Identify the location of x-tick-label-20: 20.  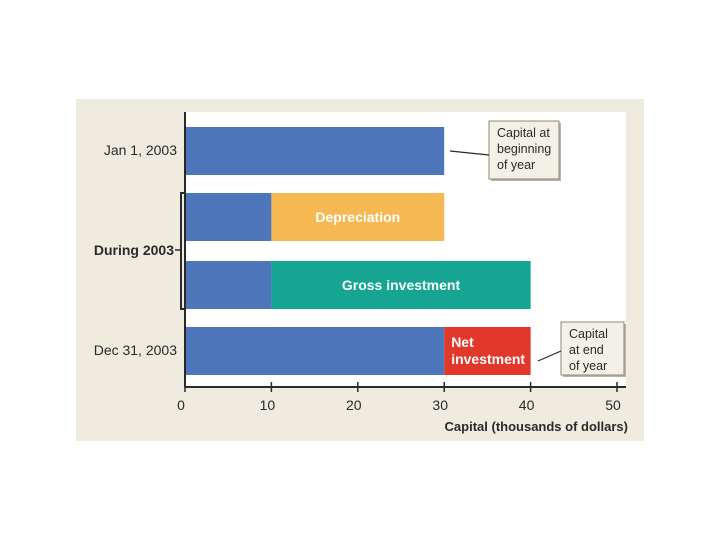
(354, 405).